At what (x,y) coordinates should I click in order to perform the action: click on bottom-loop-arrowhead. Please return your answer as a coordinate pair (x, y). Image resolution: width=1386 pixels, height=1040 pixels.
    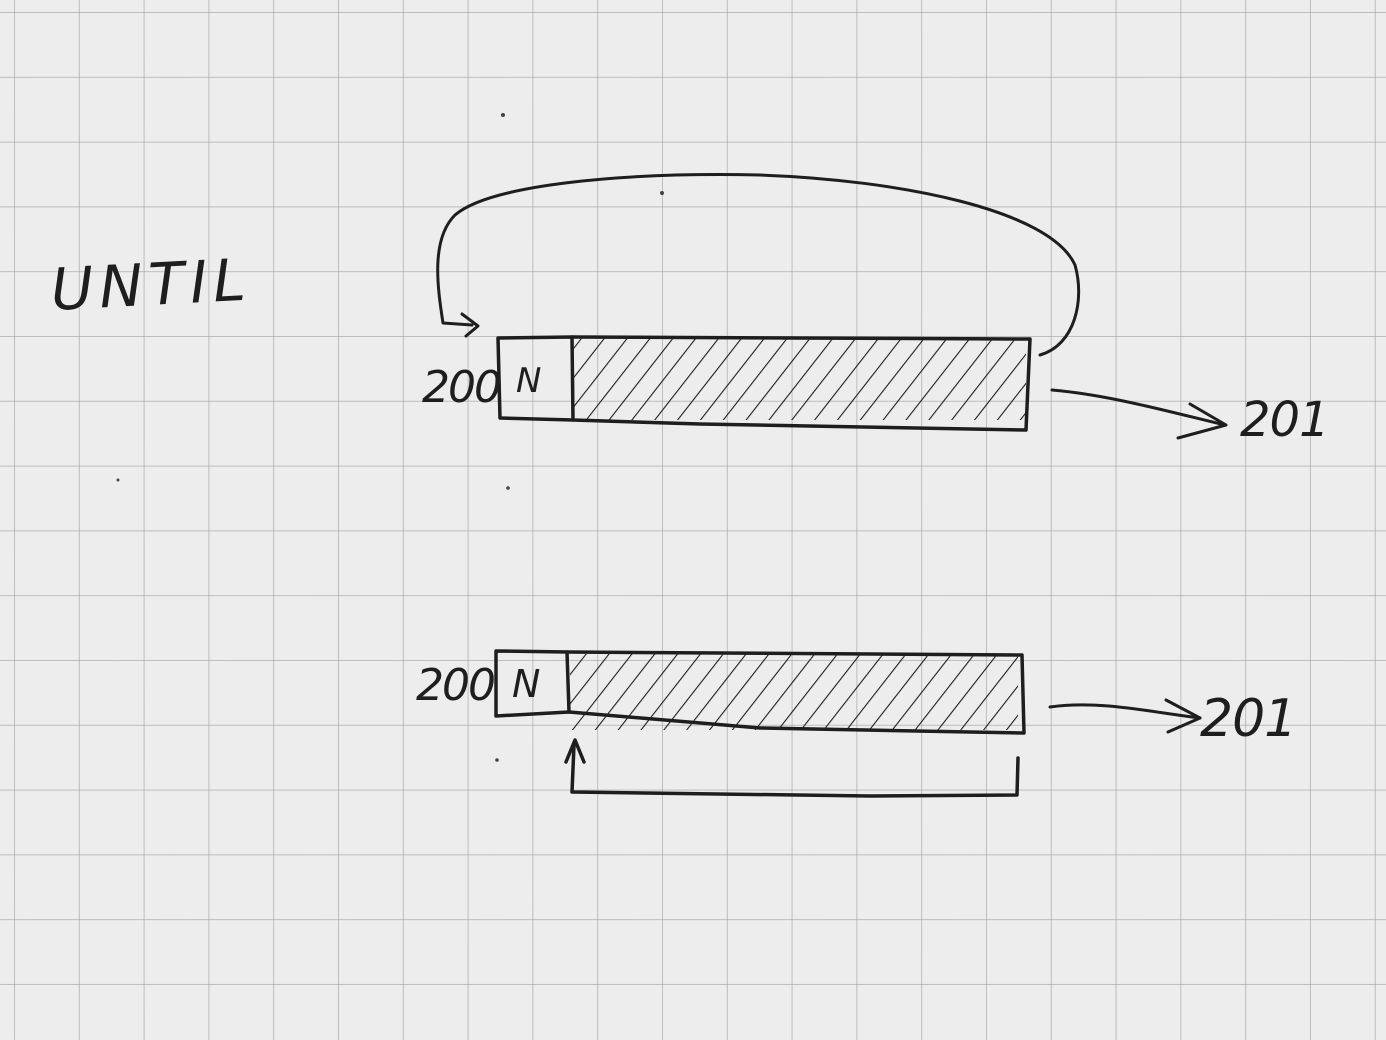
    Looking at the image, I should click on (575, 751).